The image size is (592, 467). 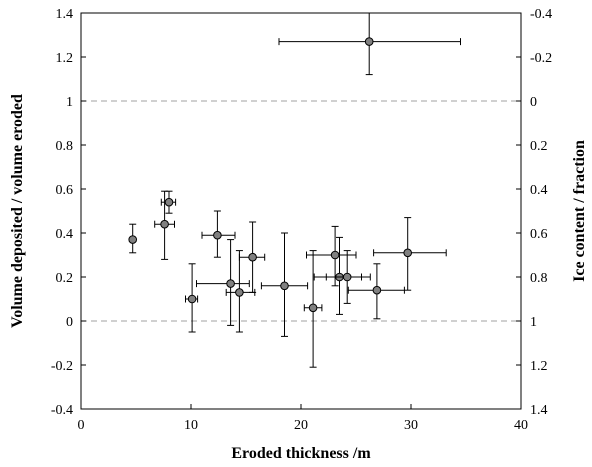 What do you see at coordinates (521, 425) in the screenshot?
I see `x-tick-label: 40` at bounding box center [521, 425].